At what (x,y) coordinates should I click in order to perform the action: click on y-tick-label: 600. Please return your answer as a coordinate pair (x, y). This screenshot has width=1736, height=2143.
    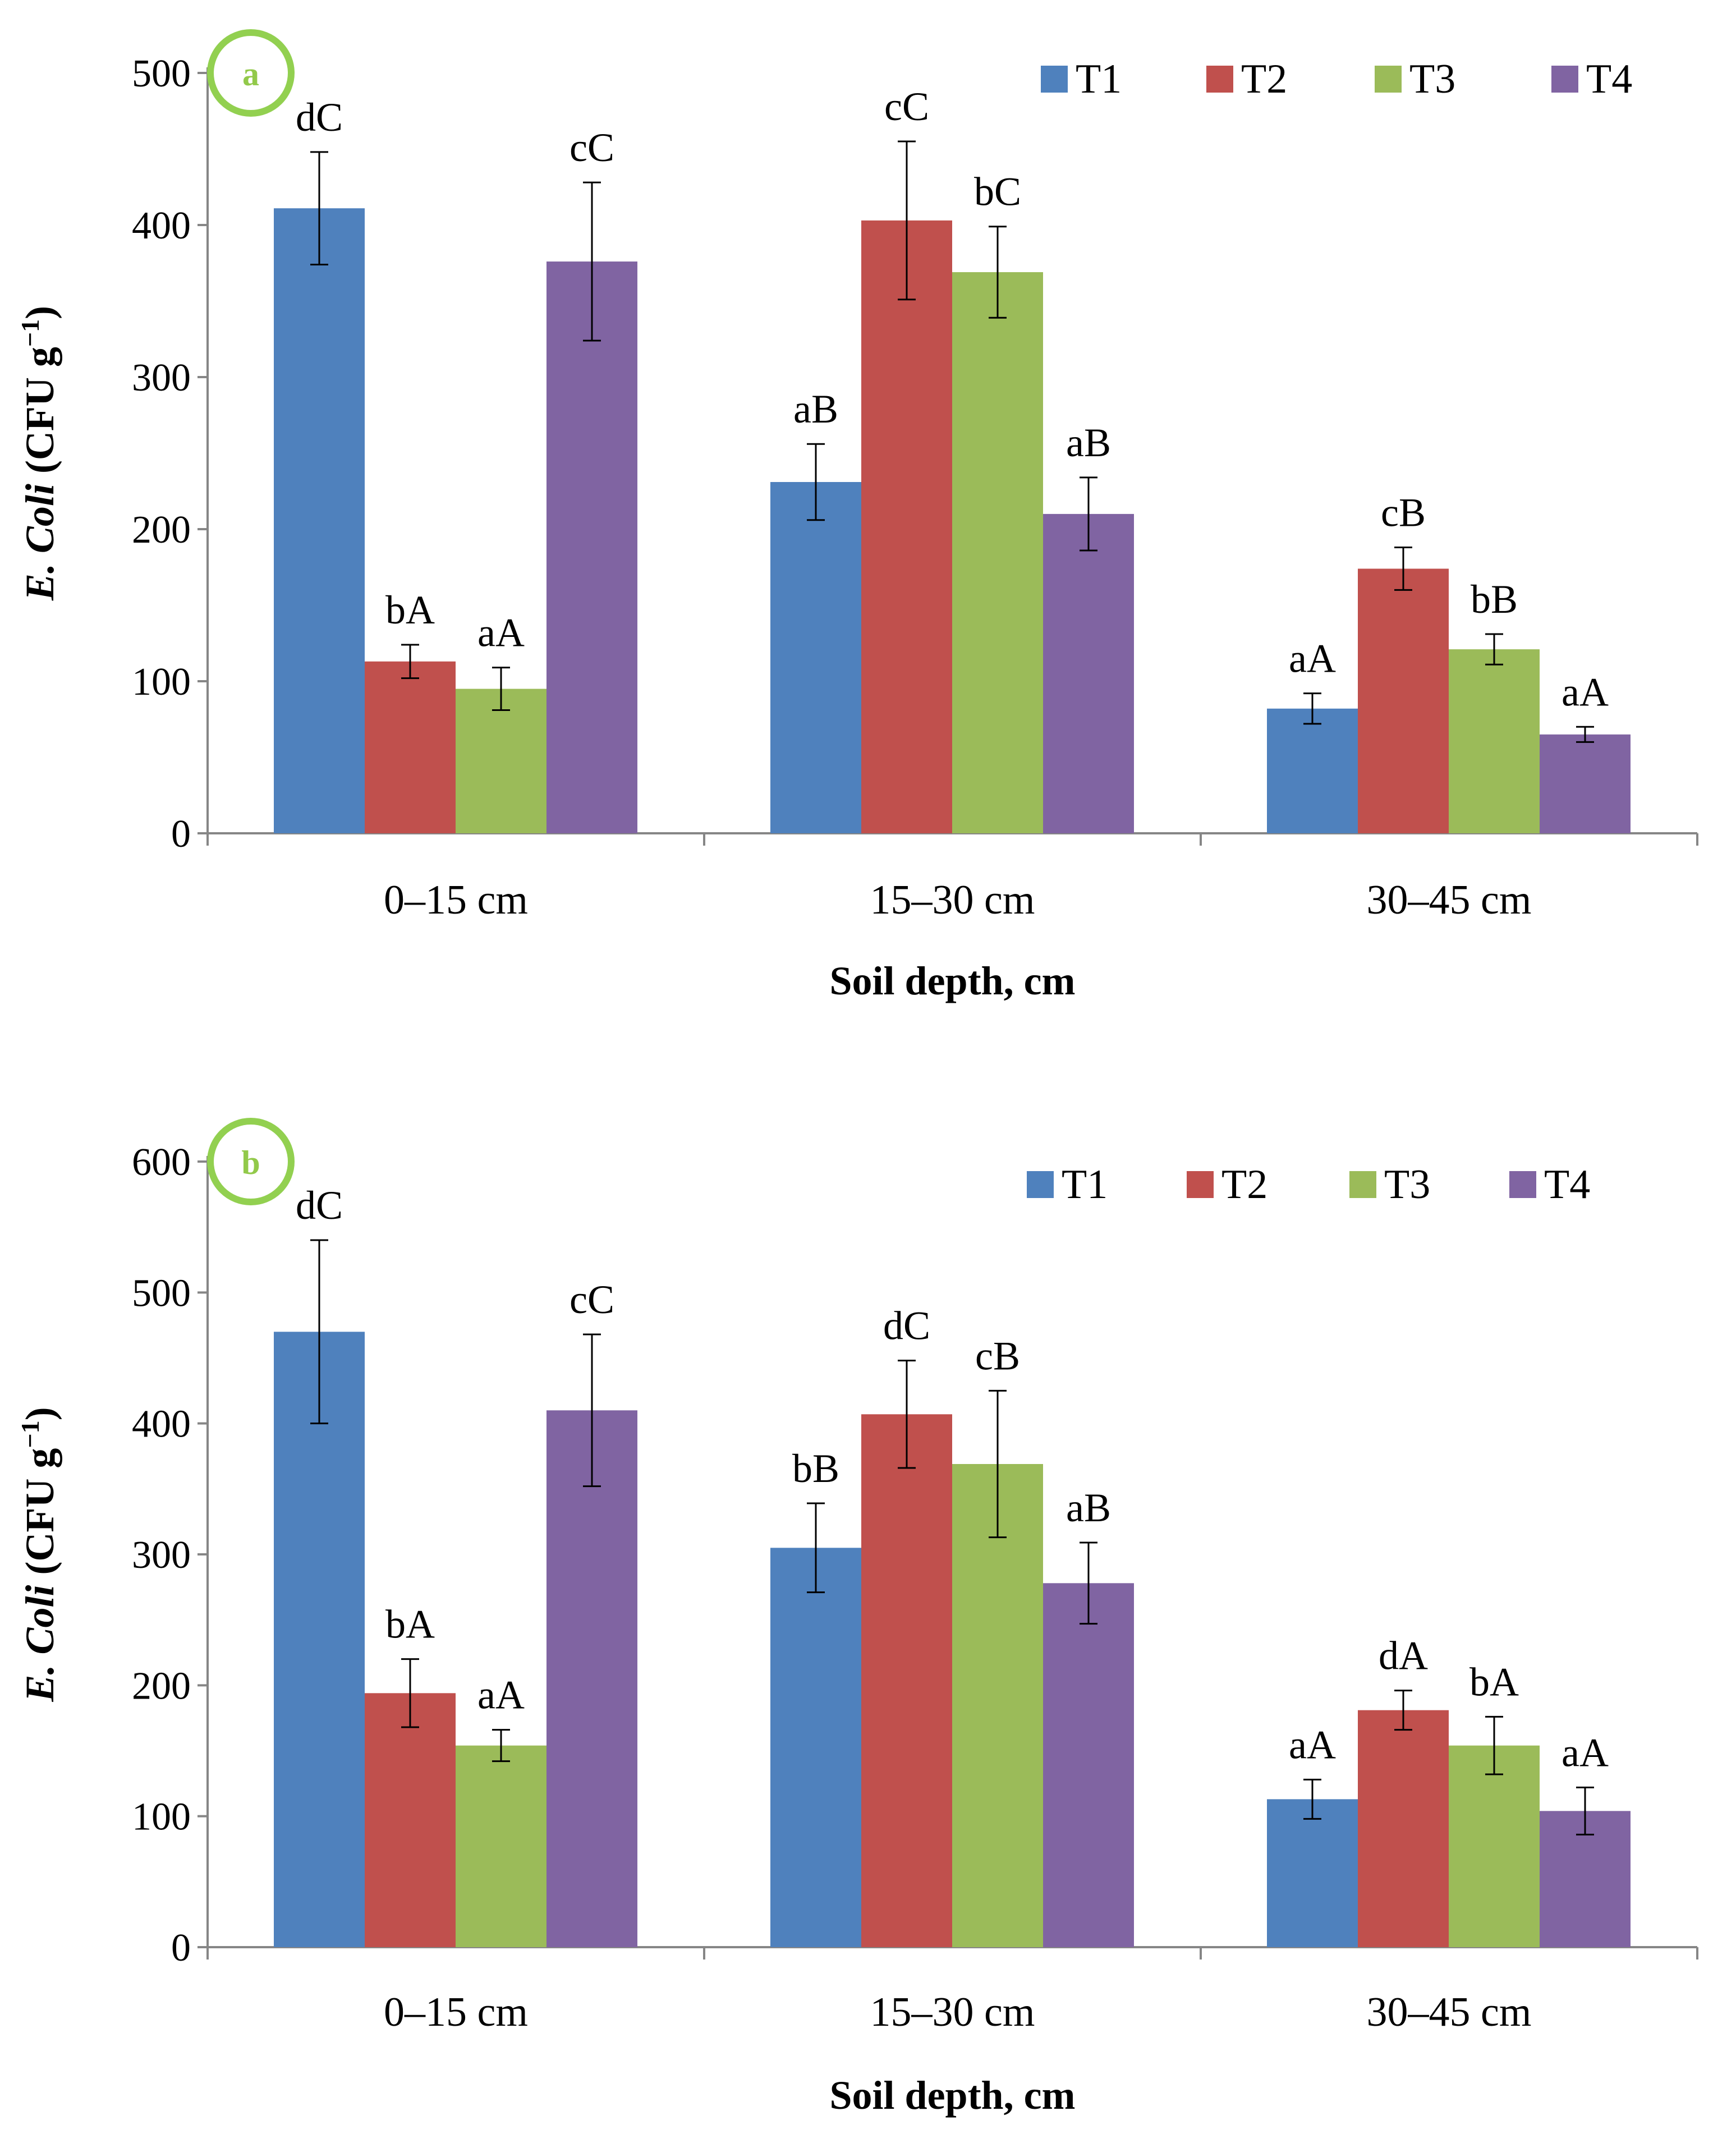
    Looking at the image, I should click on (161, 1163).